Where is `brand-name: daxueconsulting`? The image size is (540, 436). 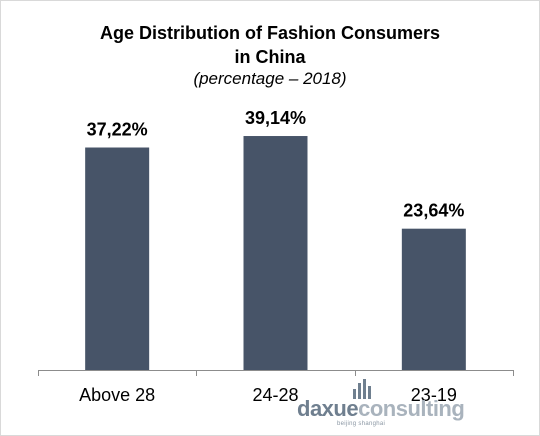 brand-name: daxueconsulting is located at coordinates (381, 408).